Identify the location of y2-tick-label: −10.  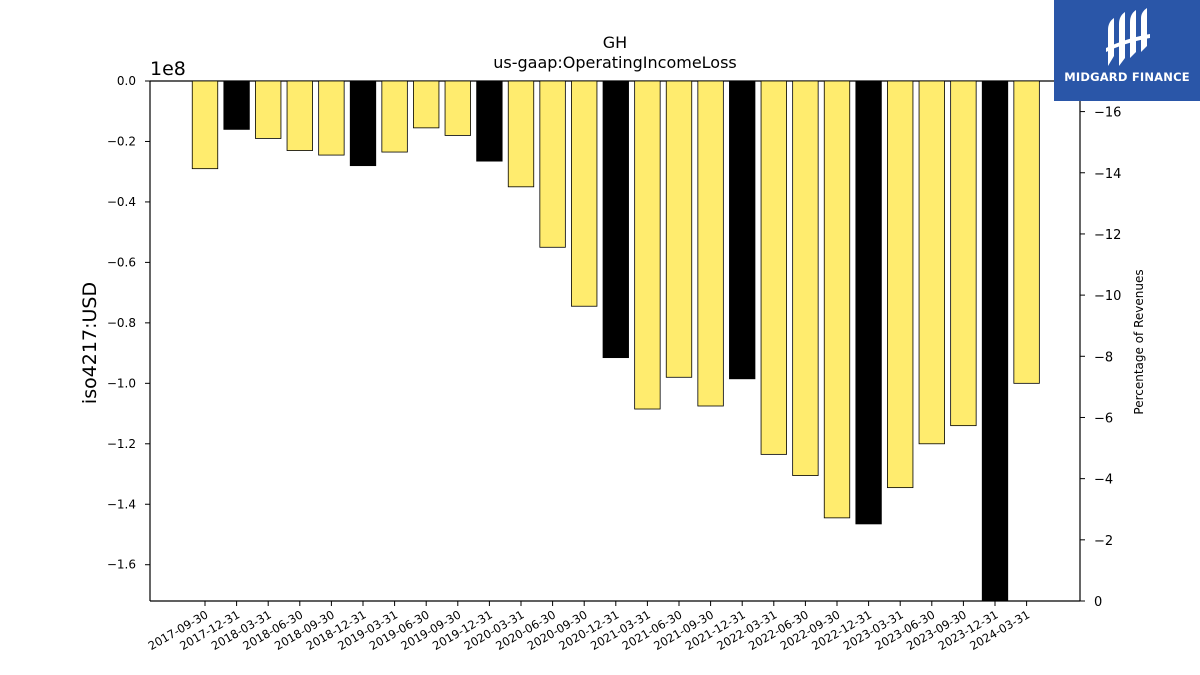
(1107, 296).